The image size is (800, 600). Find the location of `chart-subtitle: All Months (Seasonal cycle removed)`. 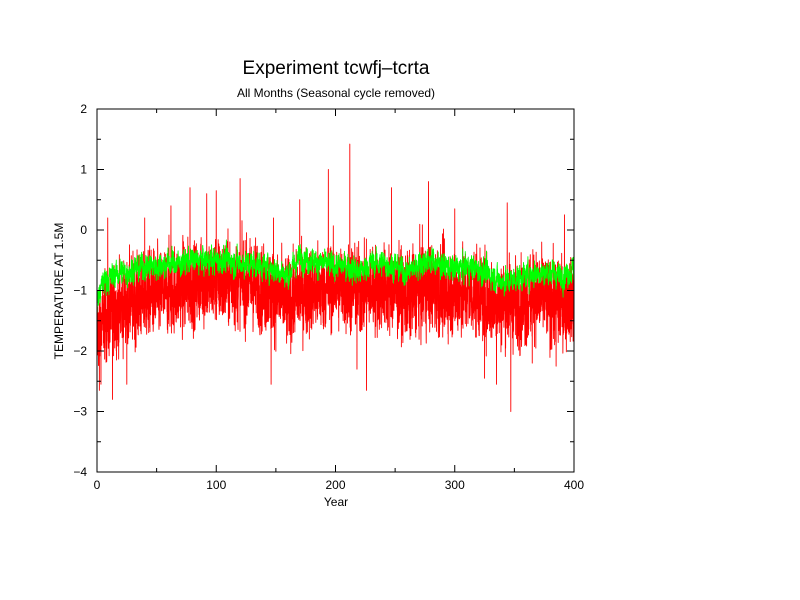

chart-subtitle: All Months (Seasonal cycle removed) is located at coordinates (336, 93).